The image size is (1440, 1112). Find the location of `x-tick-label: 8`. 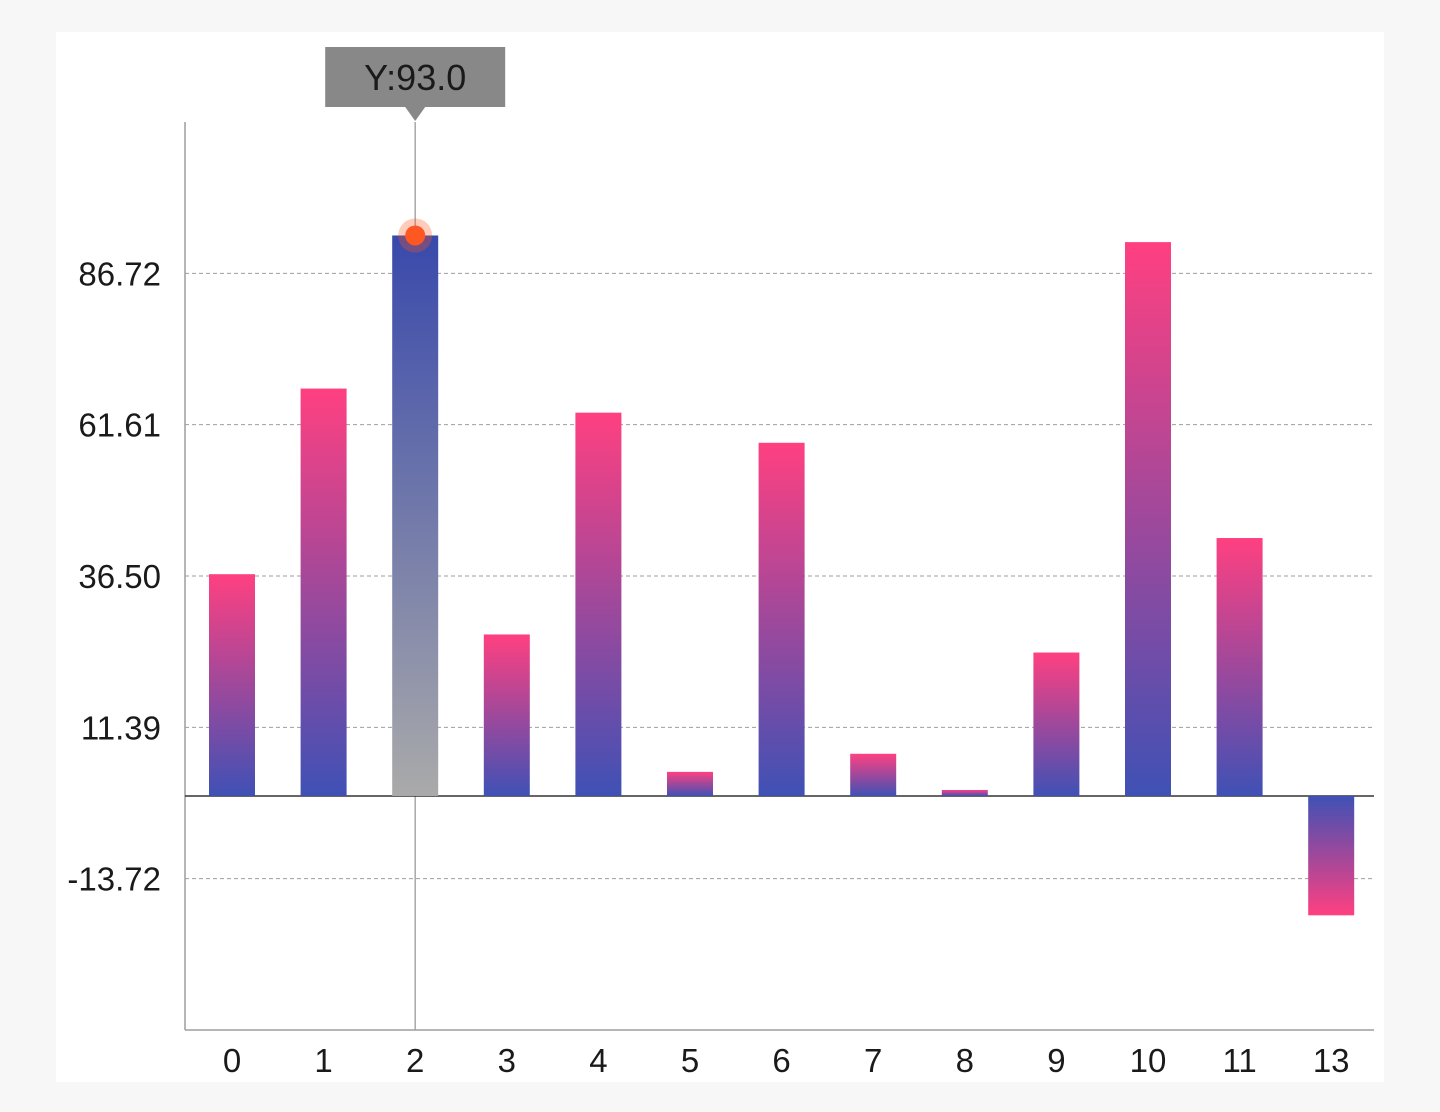

x-tick-label: 8 is located at coordinates (965, 1060).